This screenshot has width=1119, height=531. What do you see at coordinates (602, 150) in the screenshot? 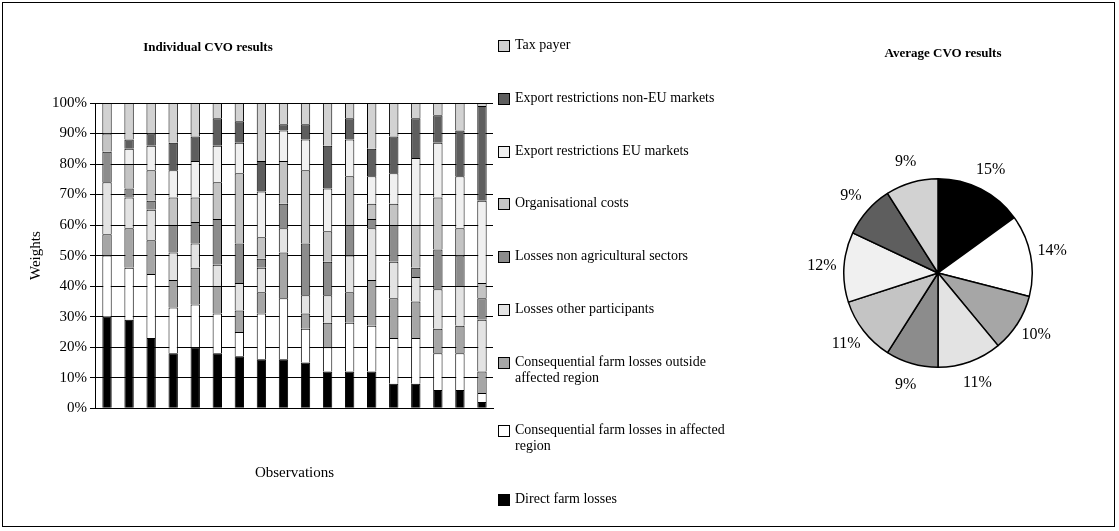
I see `legend-label: Export restrictions EU markets` at bounding box center [602, 150].